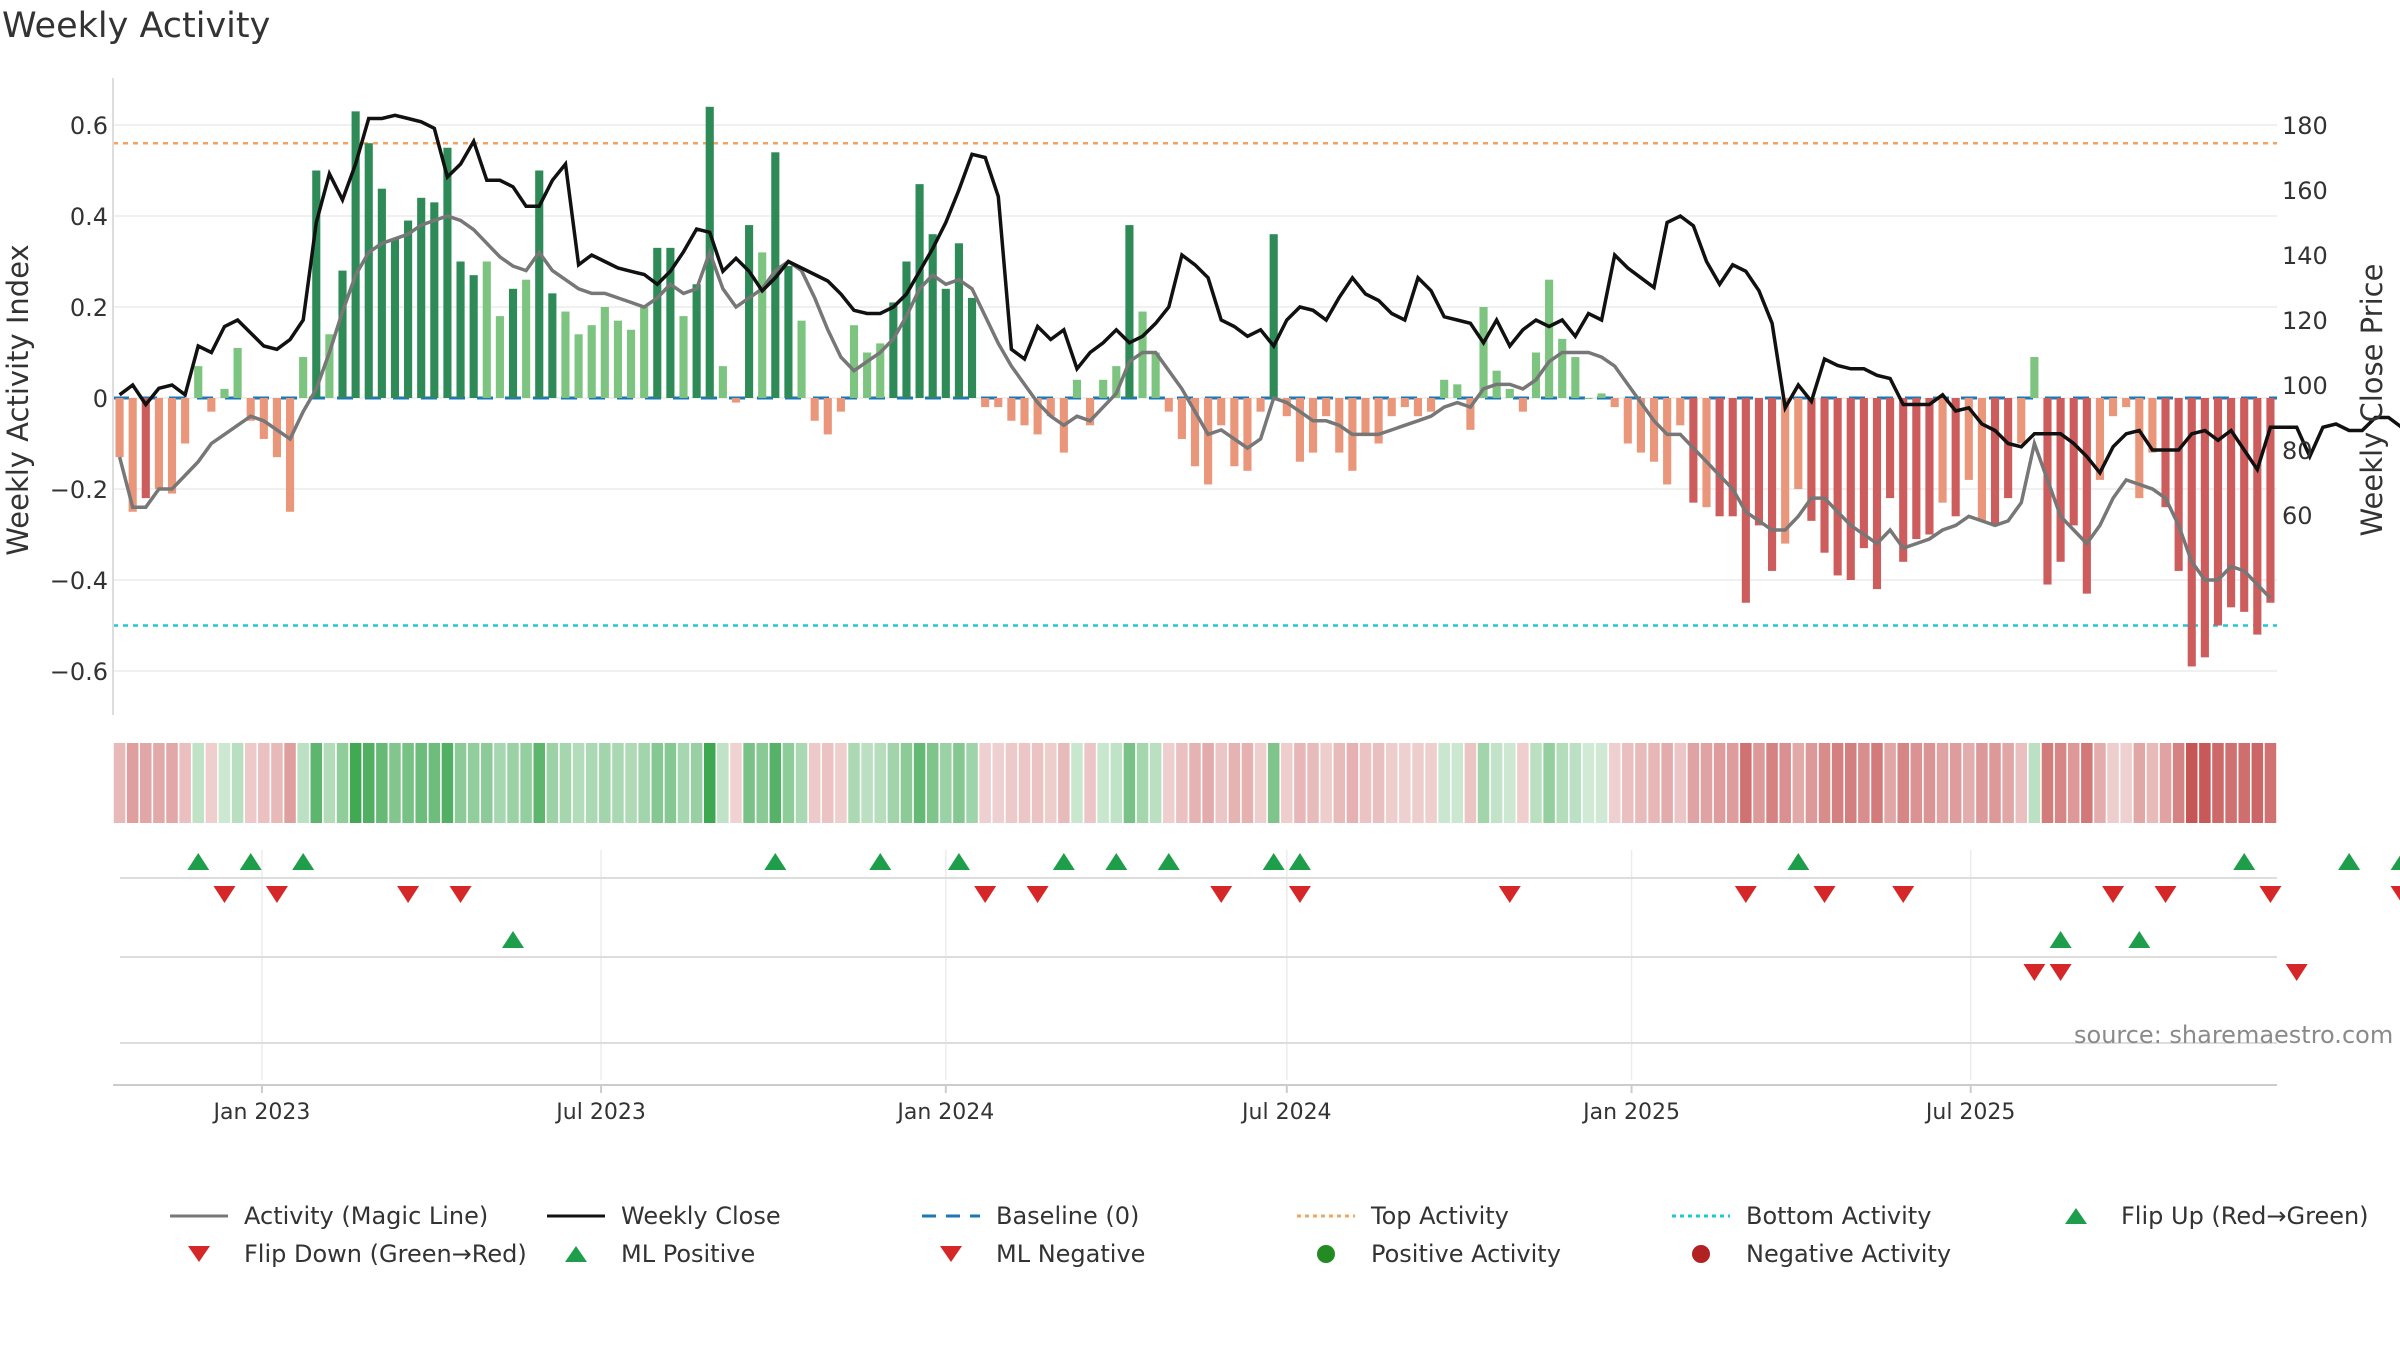 The height and width of the screenshot is (1350, 2400). What do you see at coordinates (385, 1254) in the screenshot?
I see `legend-label: Flip Down (Green→Red)` at bounding box center [385, 1254].